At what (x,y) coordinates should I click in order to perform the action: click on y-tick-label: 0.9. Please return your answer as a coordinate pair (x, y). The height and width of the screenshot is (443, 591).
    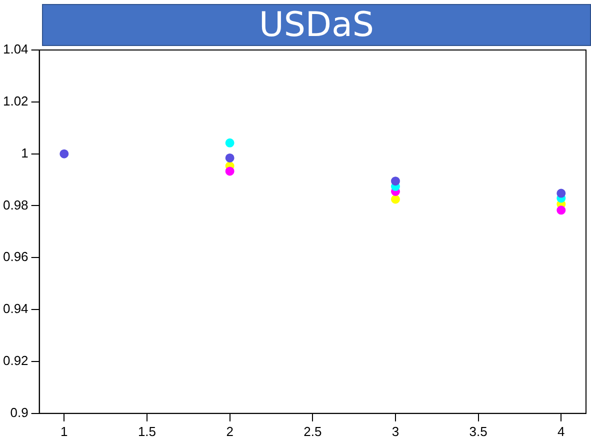
    Looking at the image, I should click on (19, 412).